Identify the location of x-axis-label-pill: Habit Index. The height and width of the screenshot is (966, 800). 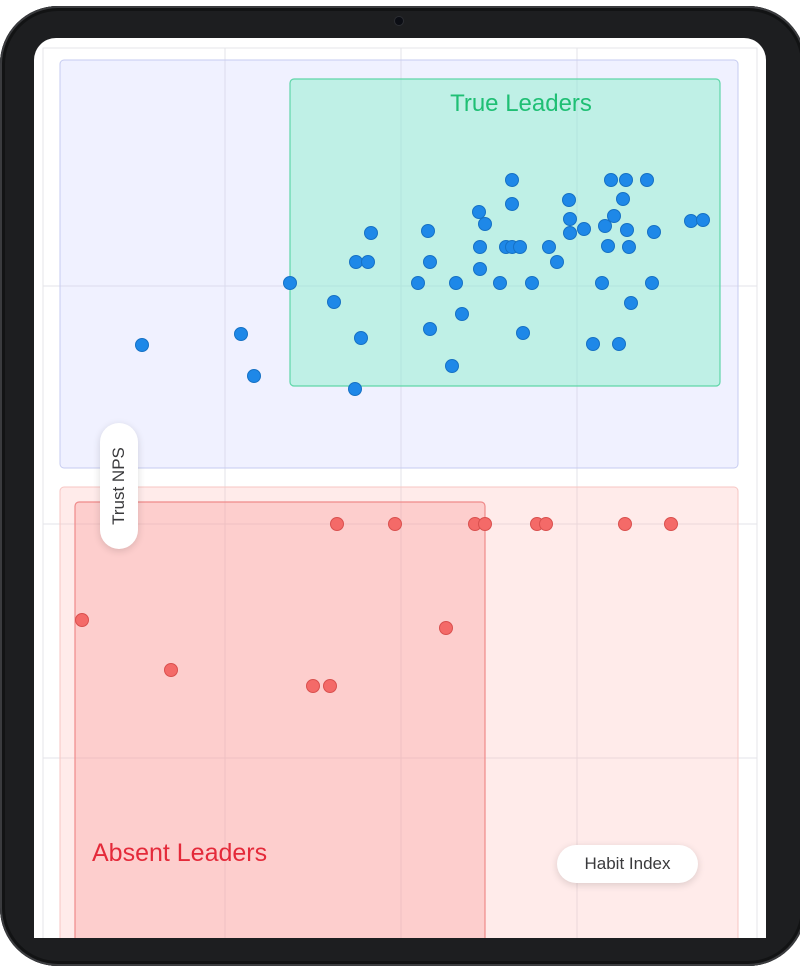
(627, 864).